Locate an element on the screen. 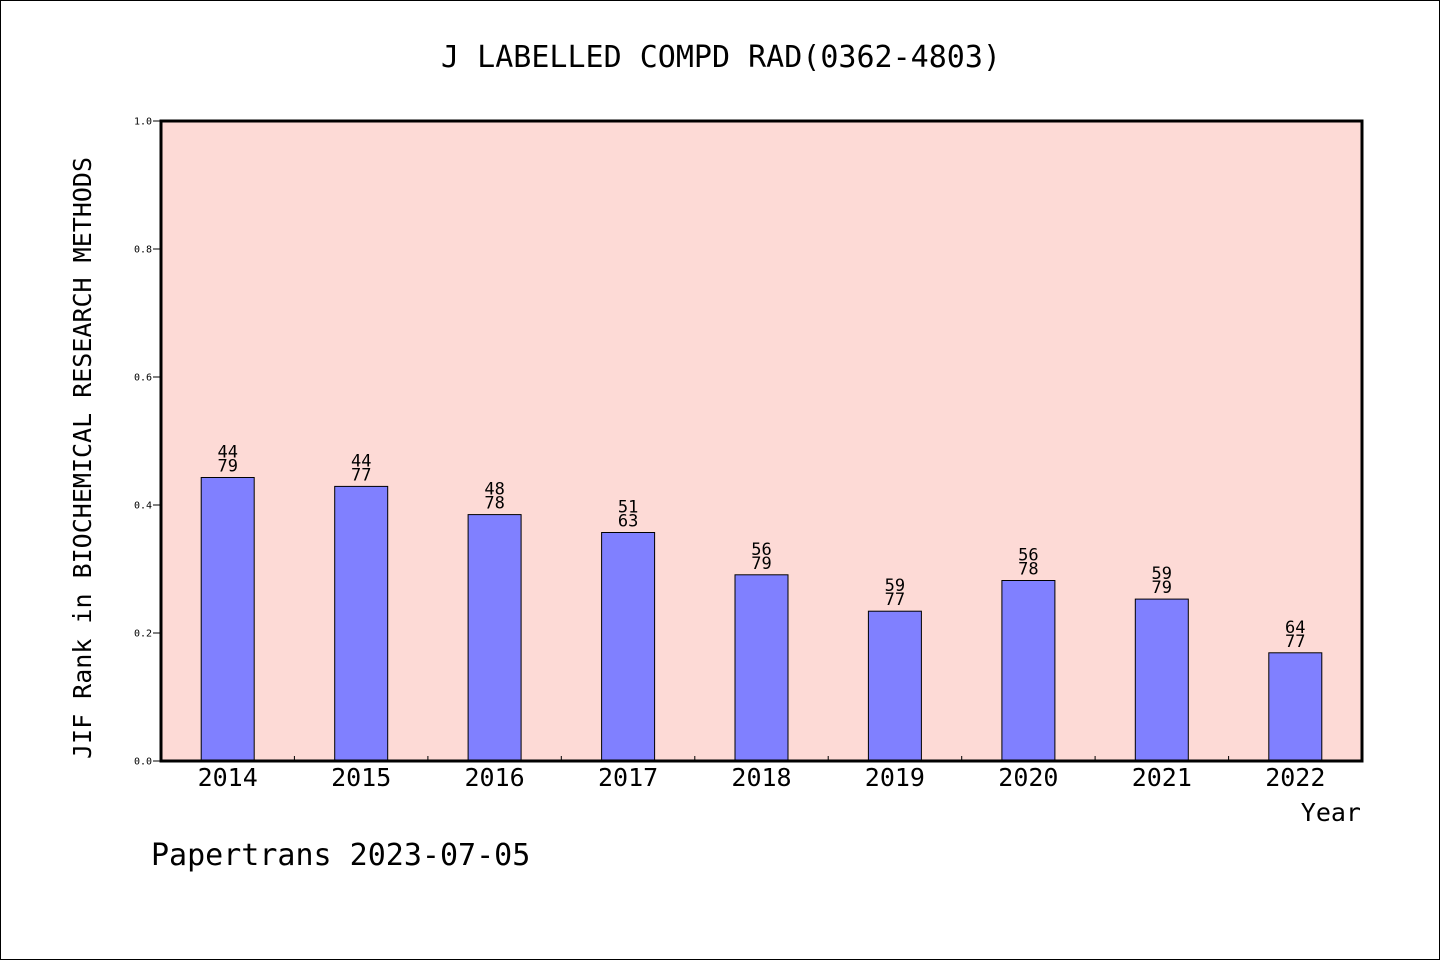 The image size is (1440, 964). y-axis-label: JIF Rank in BIOCHEMICAL RESEARCH METHODS is located at coordinates (82, 458).